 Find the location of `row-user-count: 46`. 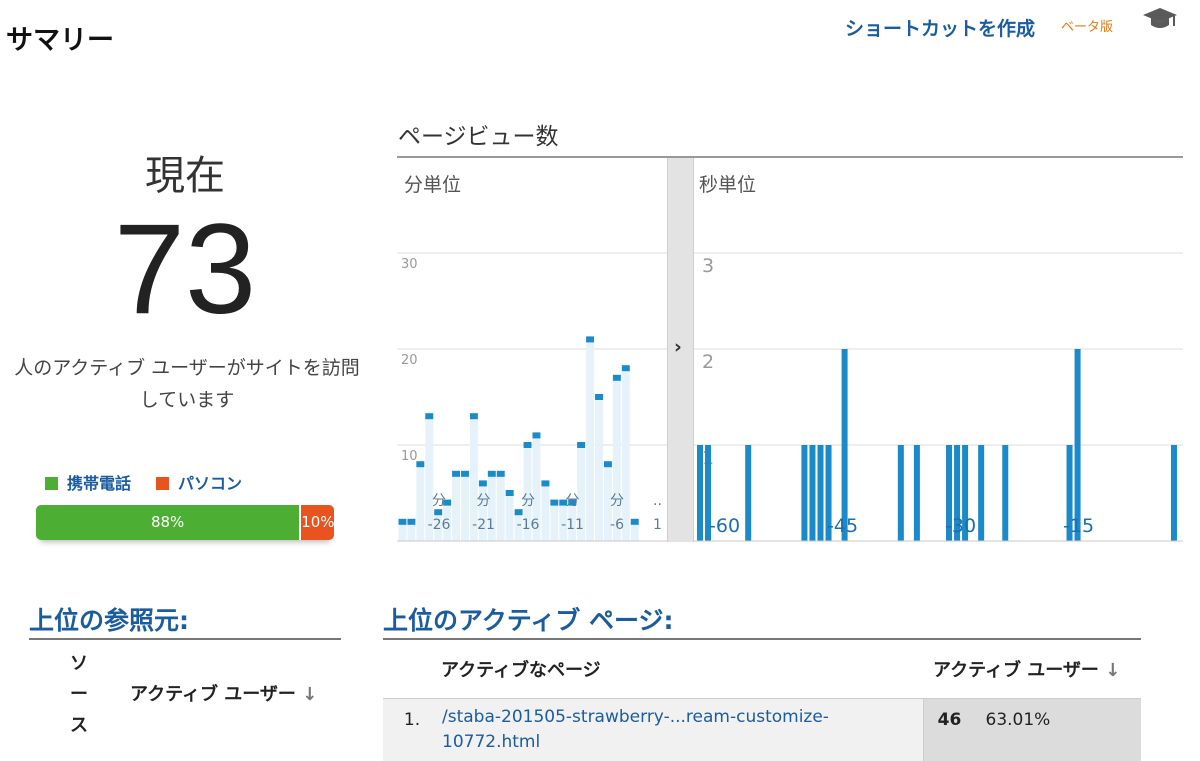

row-user-count: 46 is located at coordinates (949, 730).